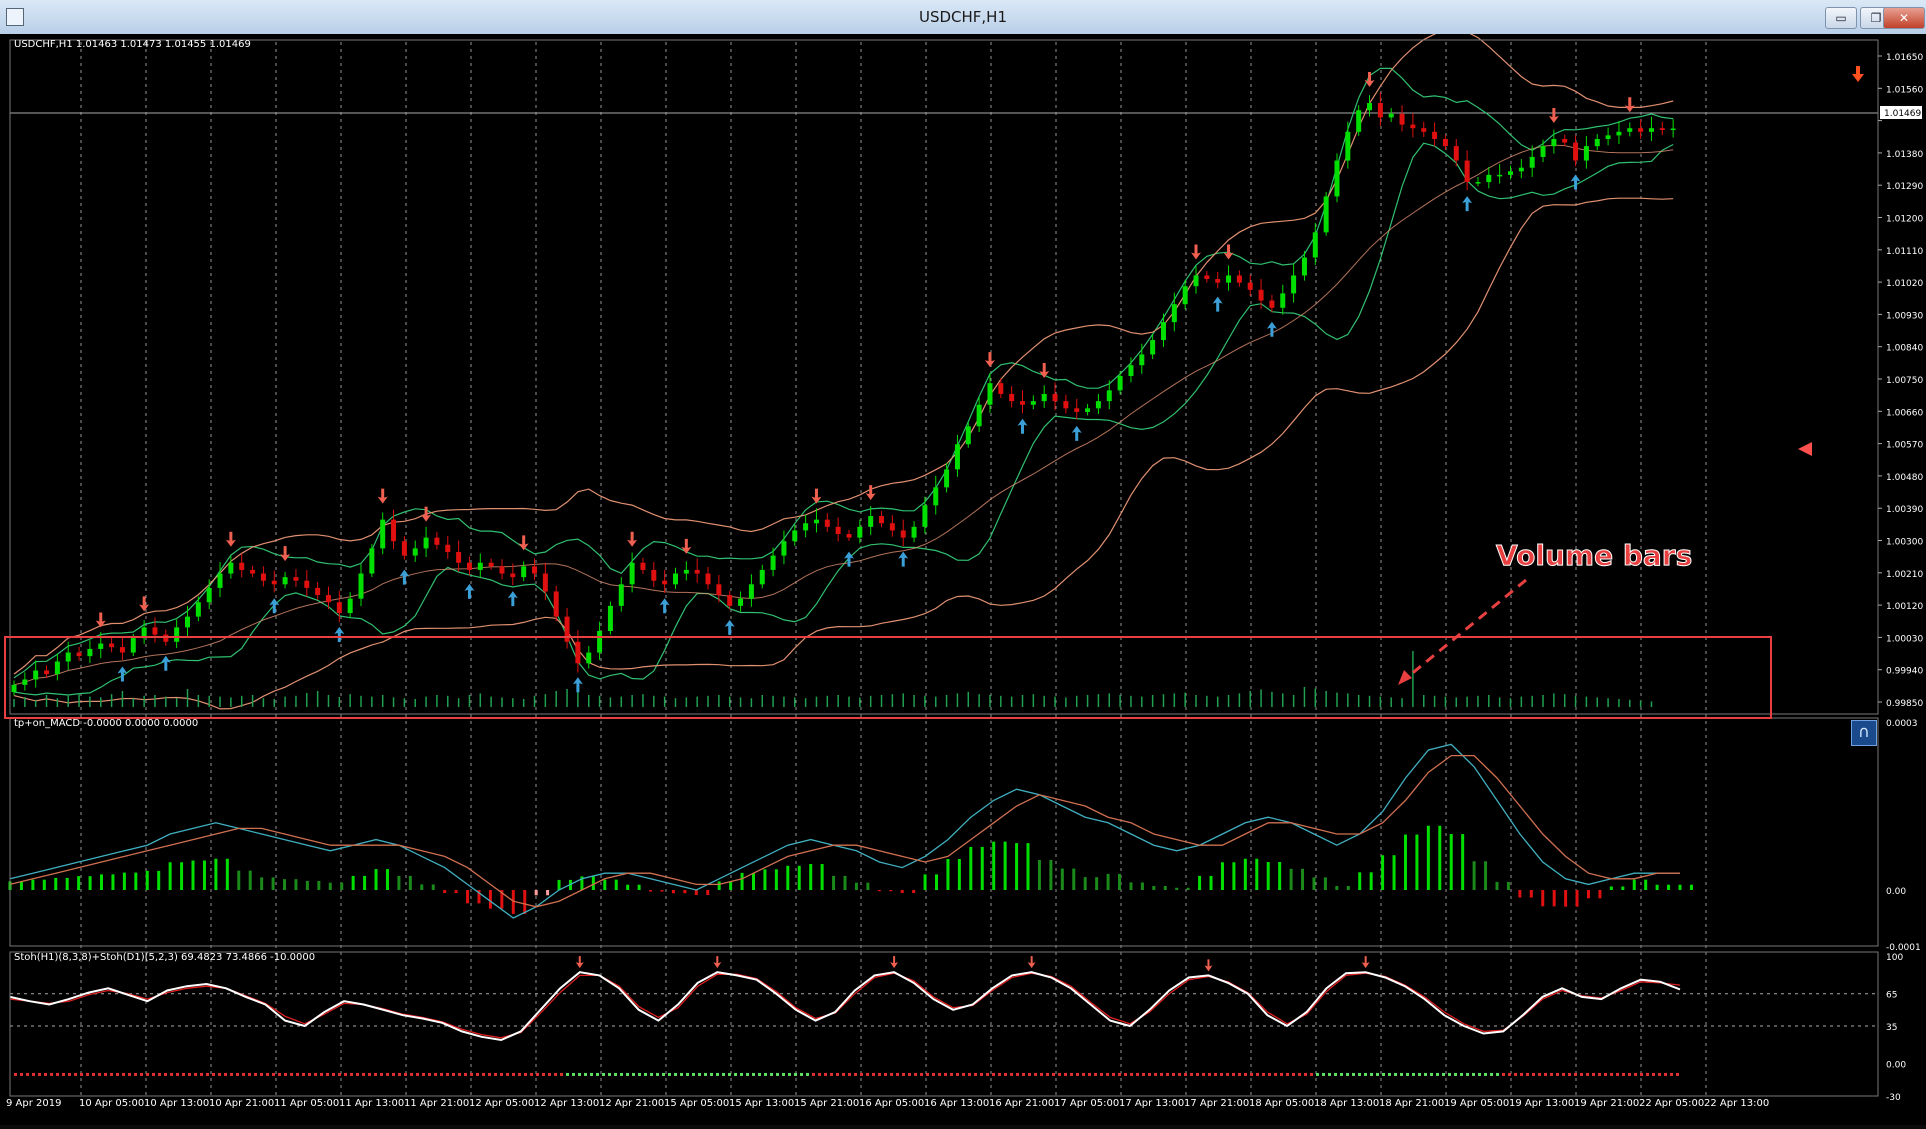 This screenshot has width=1926, height=1129. I want to click on price-tick-label: 1.01560, so click(1904, 90).